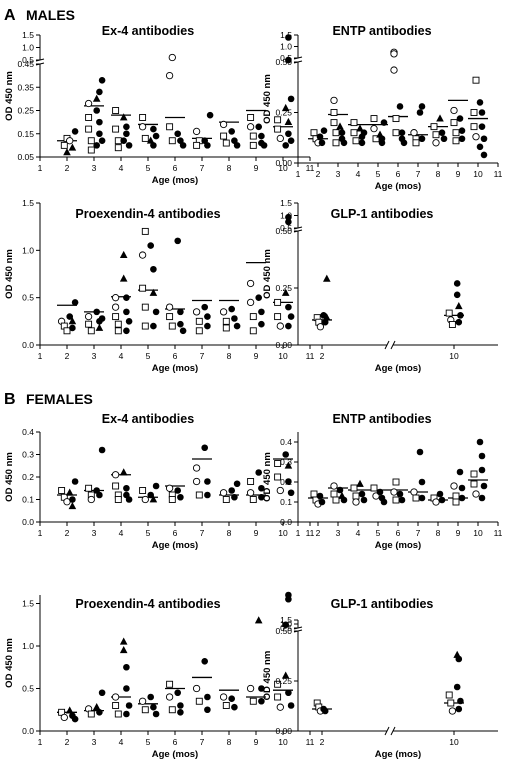  Describe the element at coordinates (10, 399) in the screenshot. I see `section-b-letter: B` at that location.